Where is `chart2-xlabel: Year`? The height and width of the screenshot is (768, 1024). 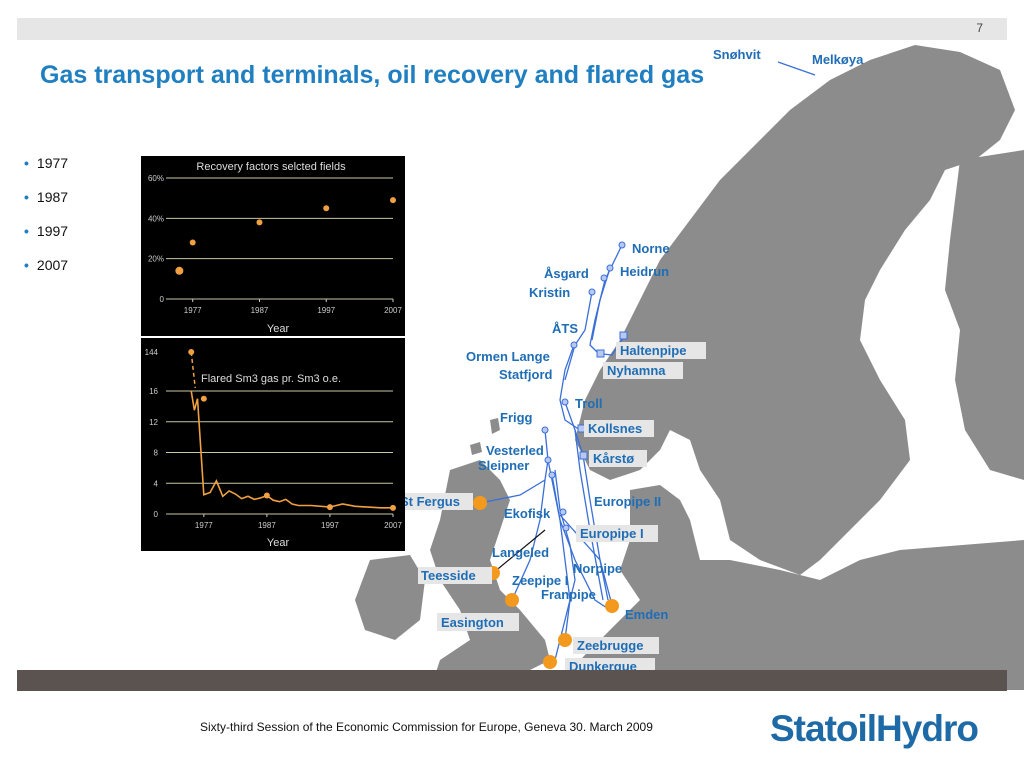 chart2-xlabel: Year is located at coordinates (278, 543).